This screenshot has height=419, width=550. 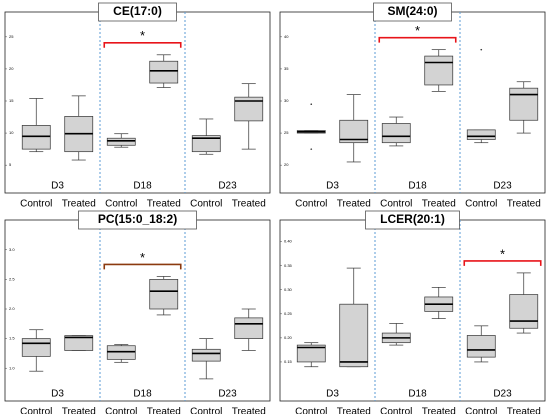 I want to click on y-tick-label: 10, so click(x=11, y=132).